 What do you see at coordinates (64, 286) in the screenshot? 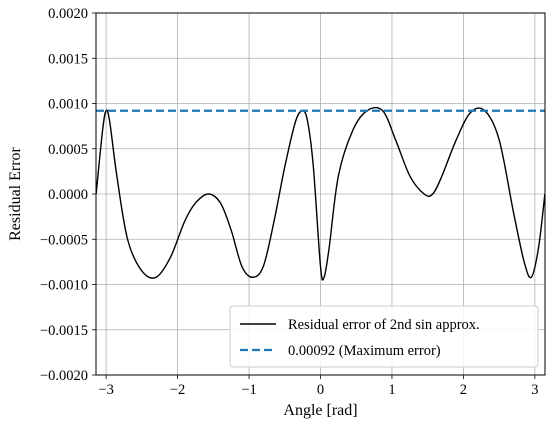
I see `y-tick-label: −0.0010` at bounding box center [64, 286].